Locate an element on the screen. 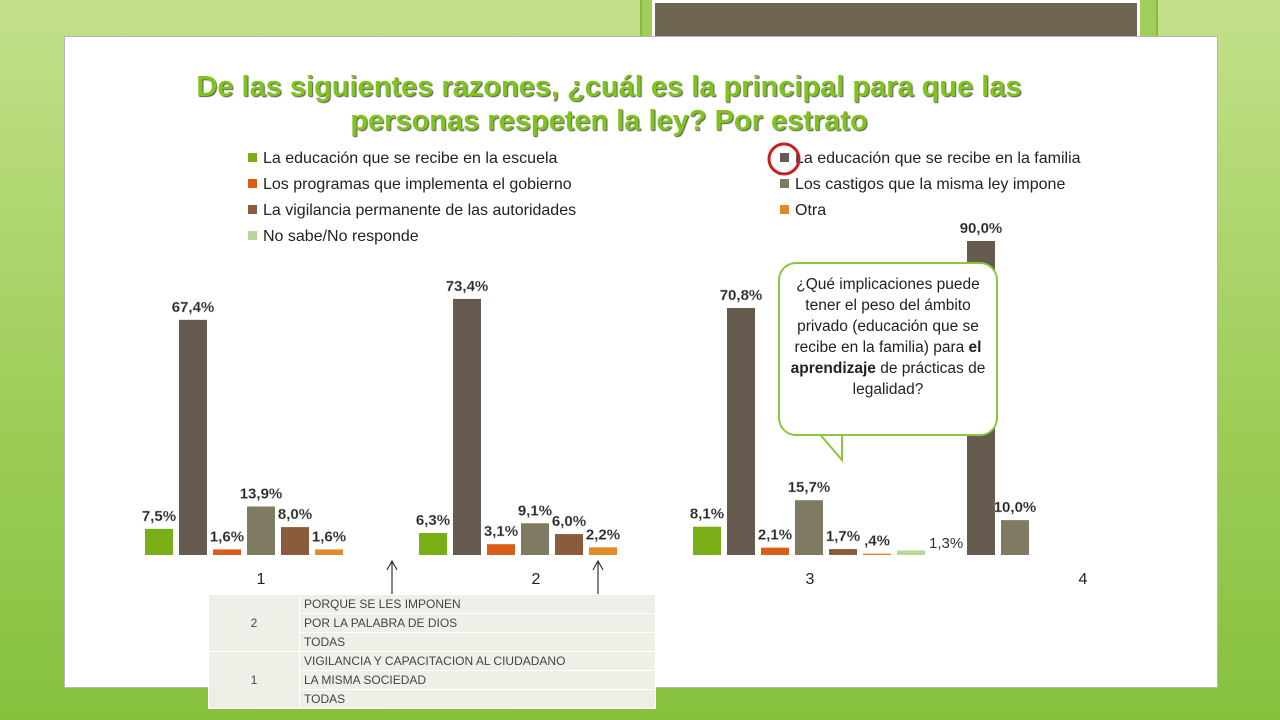 This screenshot has width=1280, height=720. category-label: 2 is located at coordinates (536, 579).